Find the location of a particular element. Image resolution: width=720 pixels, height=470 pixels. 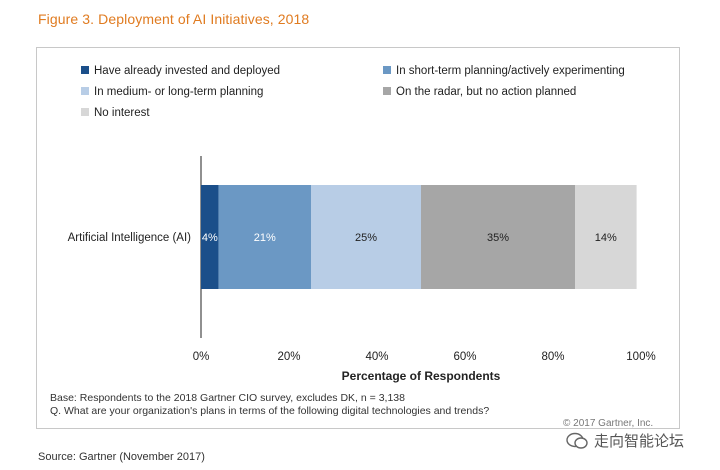

watermark-text: 走向智能论坛 is located at coordinates (639, 441).